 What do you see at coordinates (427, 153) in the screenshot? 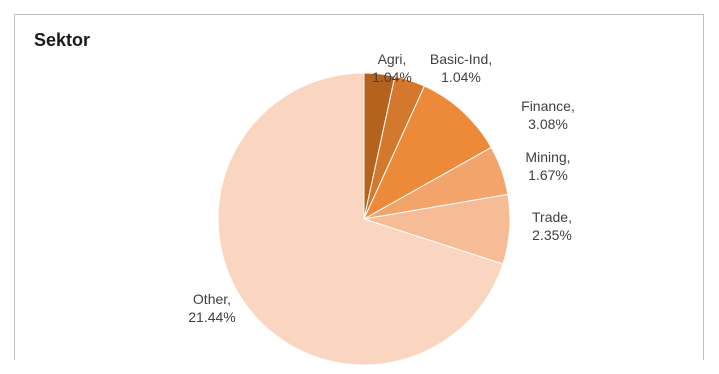
I see `pie-slice-finance` at bounding box center [427, 153].